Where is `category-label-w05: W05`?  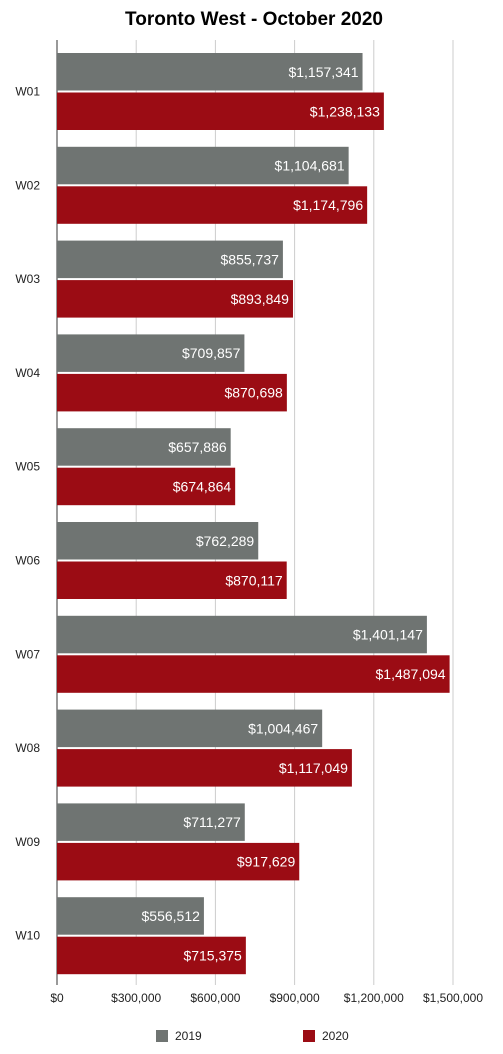
category-label-w05: W05 is located at coordinates (27, 467).